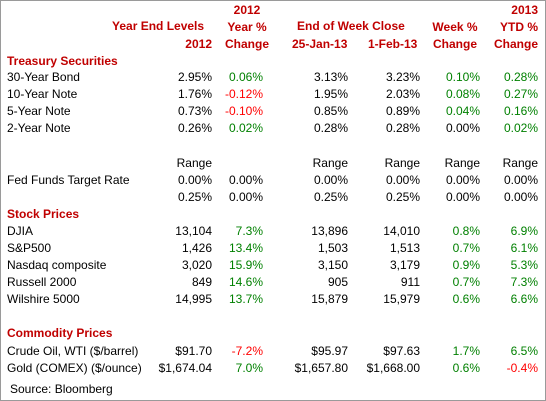 Image resolution: width=546 pixels, height=401 pixels. I want to click on cell-year-end: 14,995, so click(193, 299).